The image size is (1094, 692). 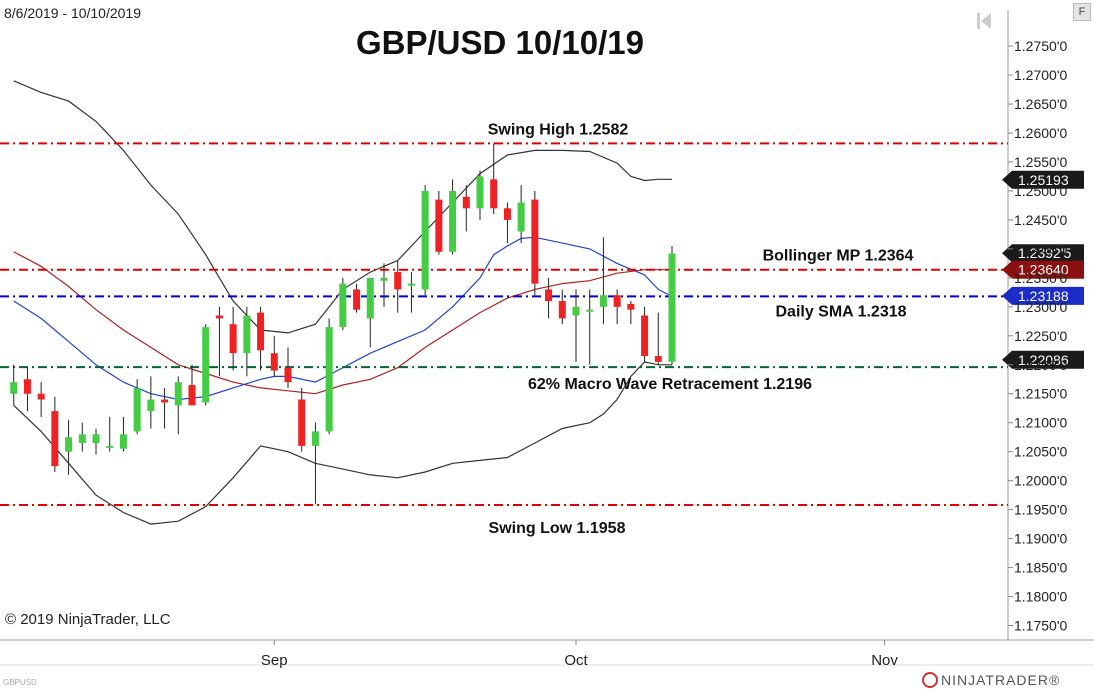 I want to click on sma-line, so click(x=343, y=318).